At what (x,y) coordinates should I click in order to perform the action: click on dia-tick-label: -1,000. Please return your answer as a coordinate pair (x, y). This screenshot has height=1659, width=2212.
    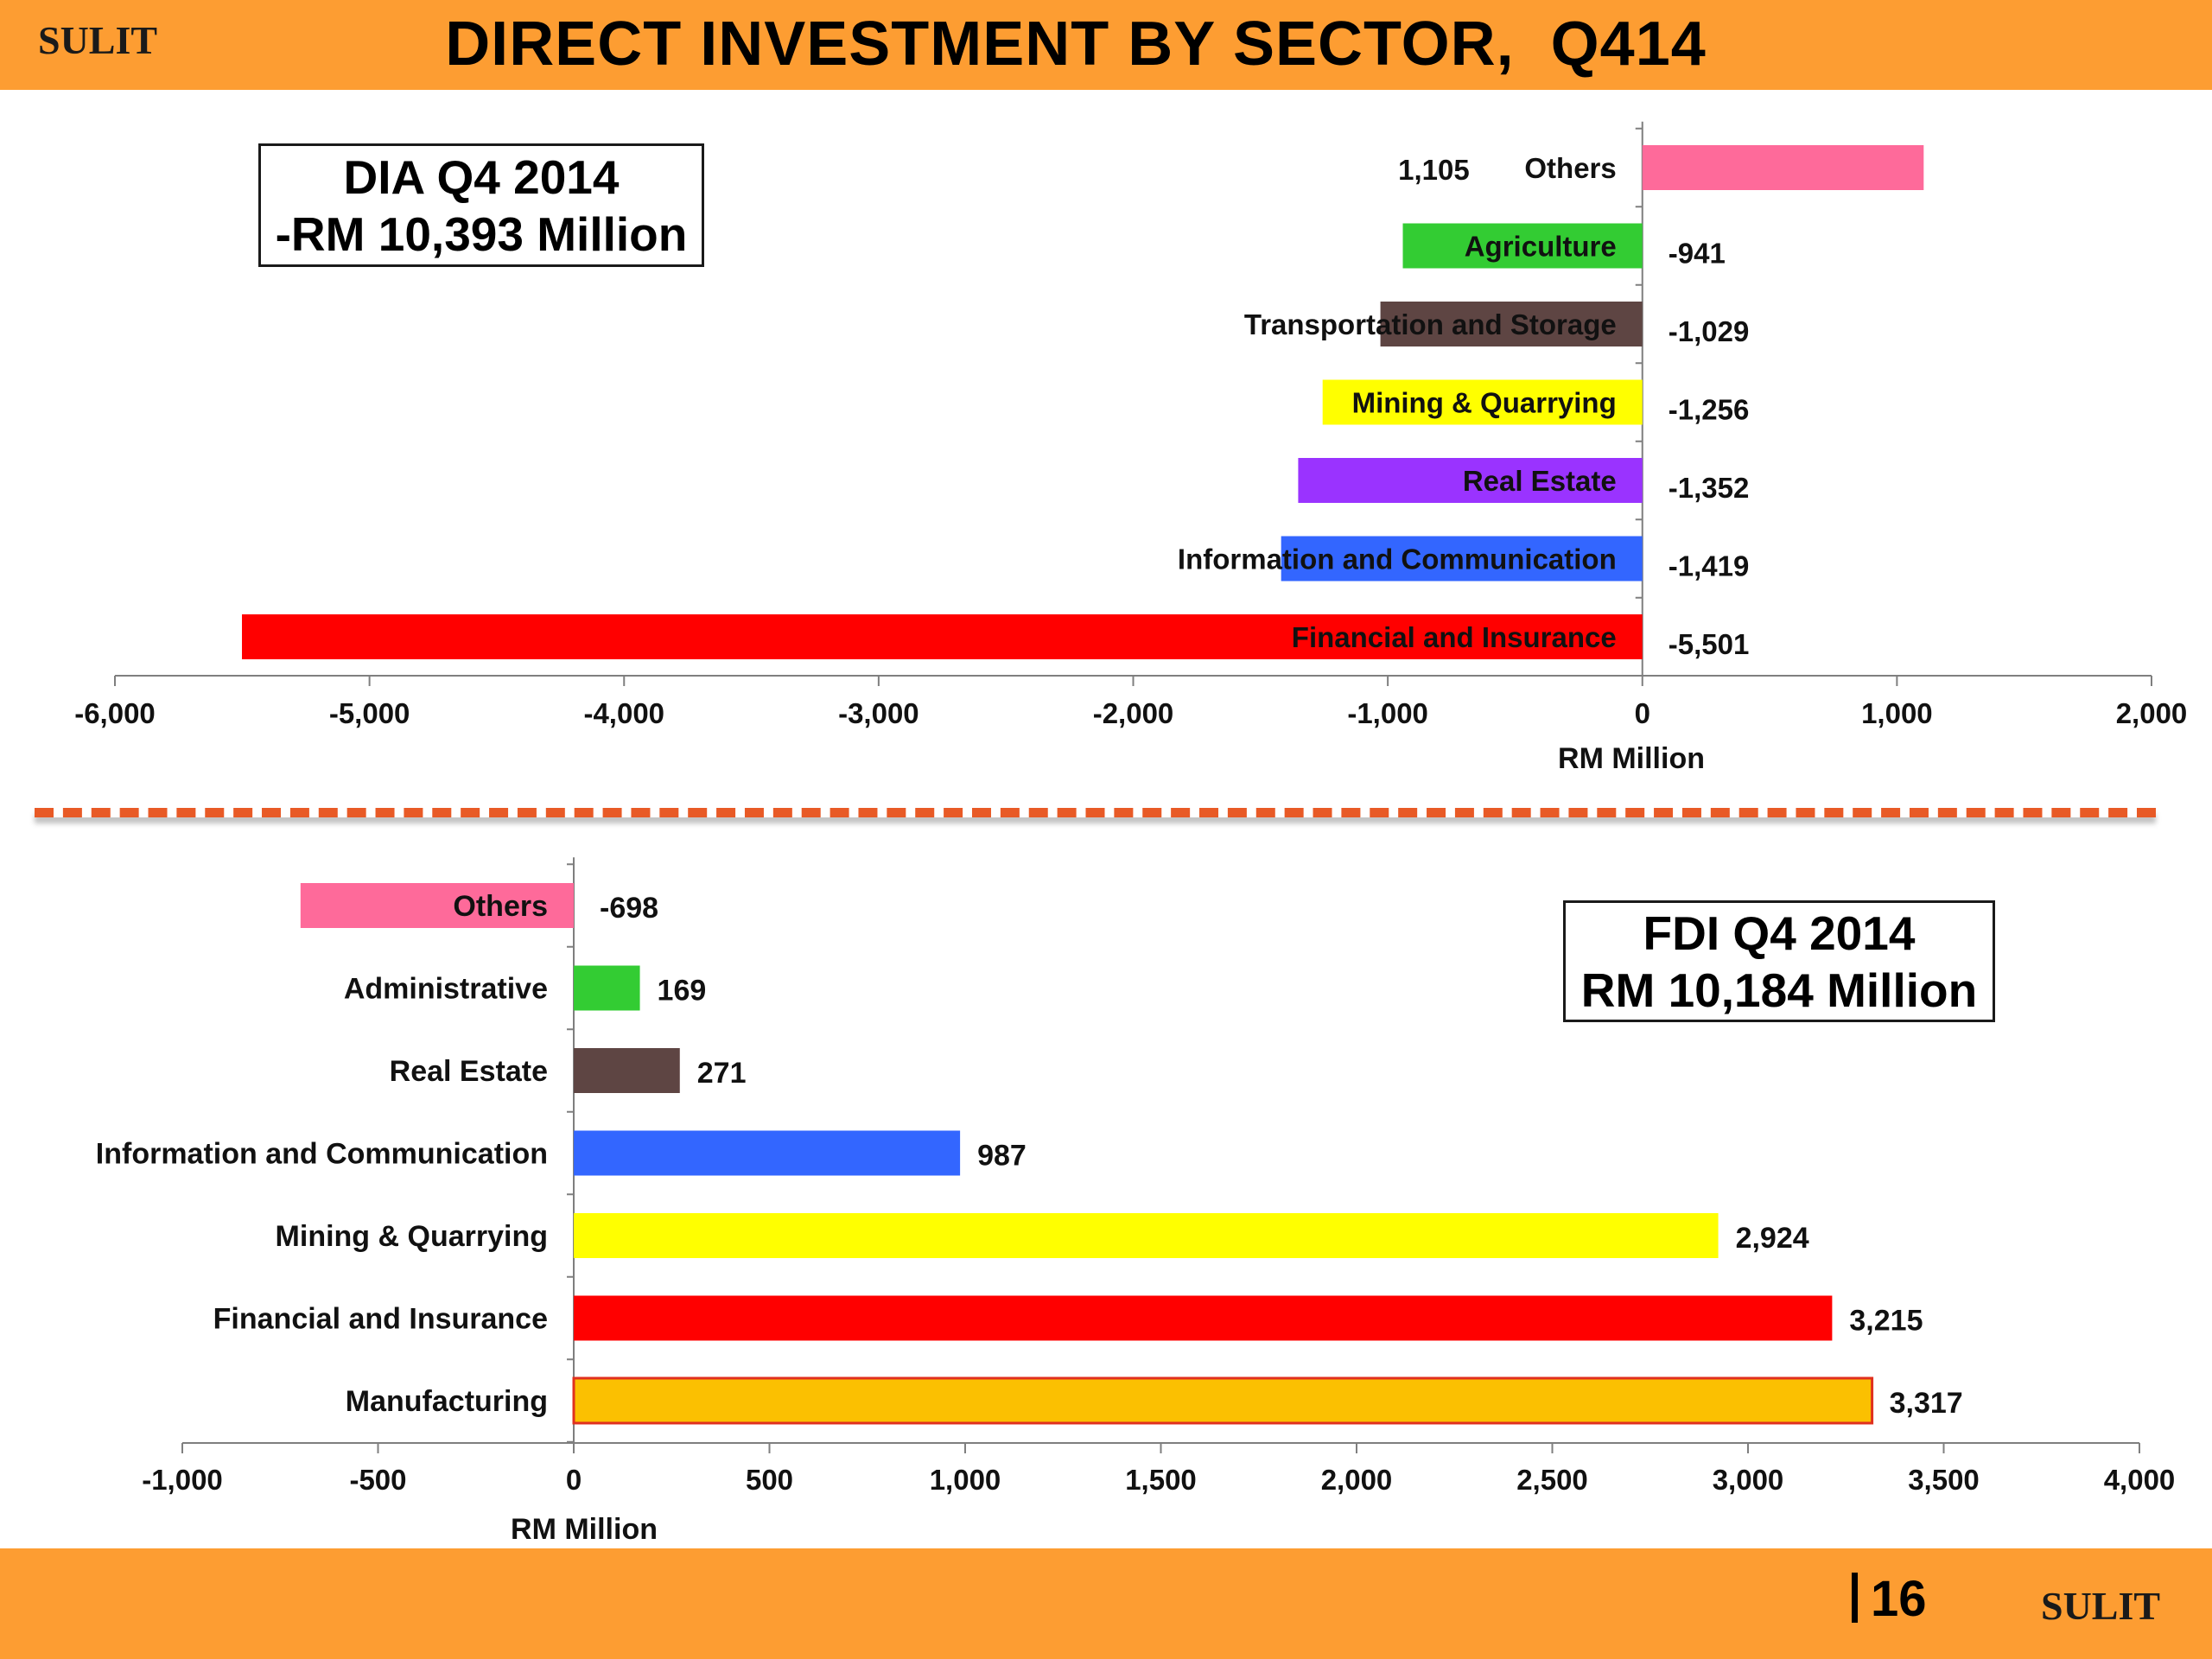
    Looking at the image, I should click on (1387, 713).